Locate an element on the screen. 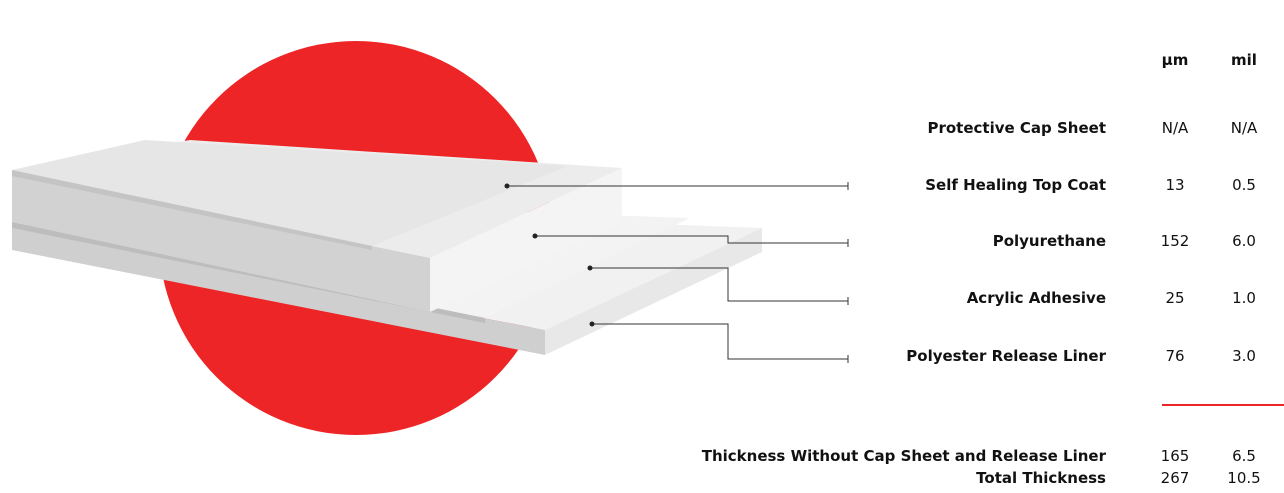 This screenshot has height=493, width=1284. layer-label-polyurethane: Polyurethane is located at coordinates (1049, 241).